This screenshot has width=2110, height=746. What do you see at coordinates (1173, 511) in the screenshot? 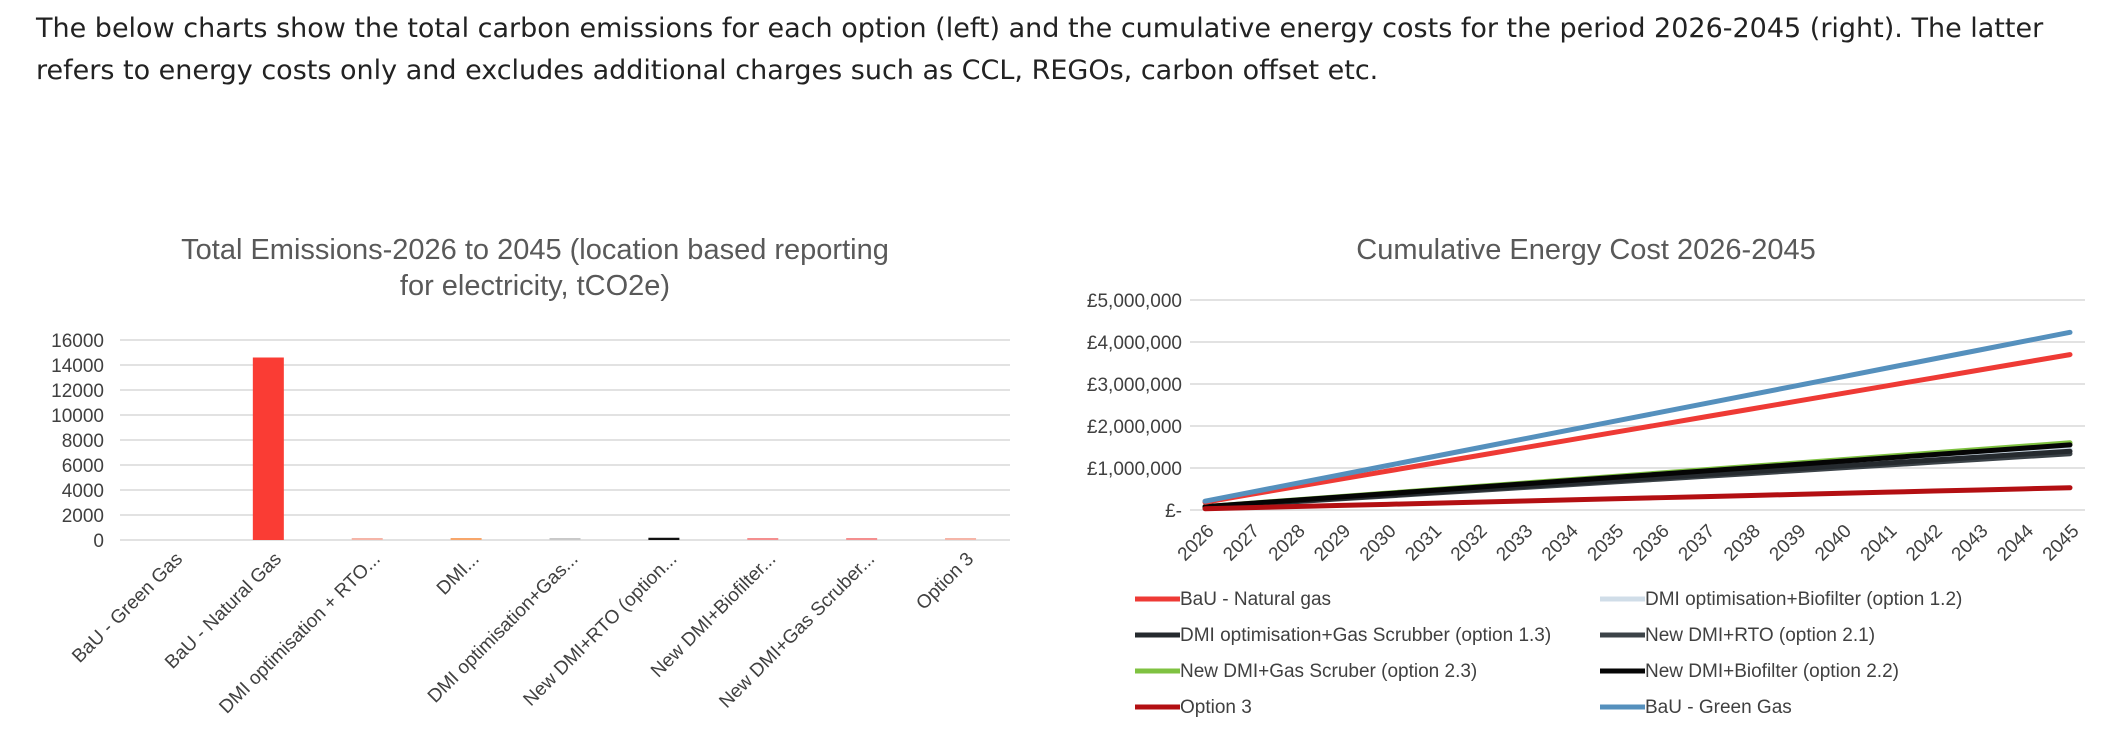
I see `y-tick-label: £-` at bounding box center [1173, 511].